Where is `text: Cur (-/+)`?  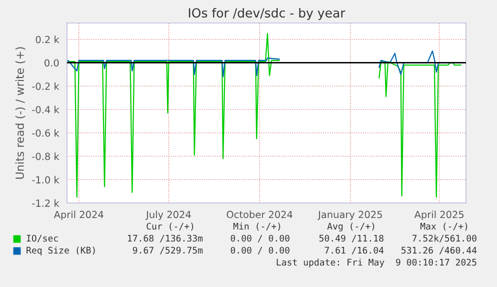
text: Cur (-/+) is located at coordinates (170, 226).